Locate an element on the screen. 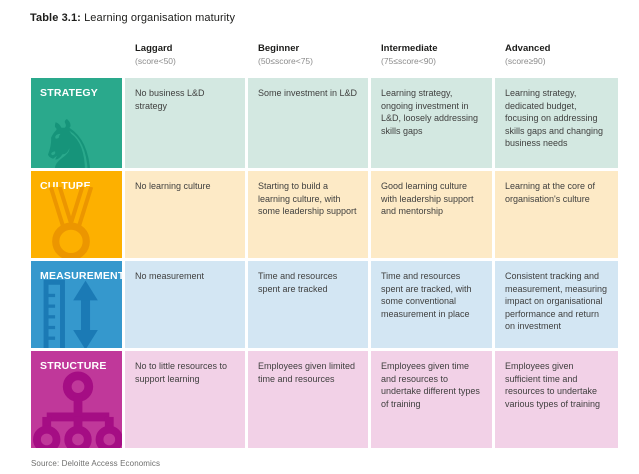 The height and width of the screenshot is (474, 639). row-header-culture: CULTURE is located at coordinates (76, 214).